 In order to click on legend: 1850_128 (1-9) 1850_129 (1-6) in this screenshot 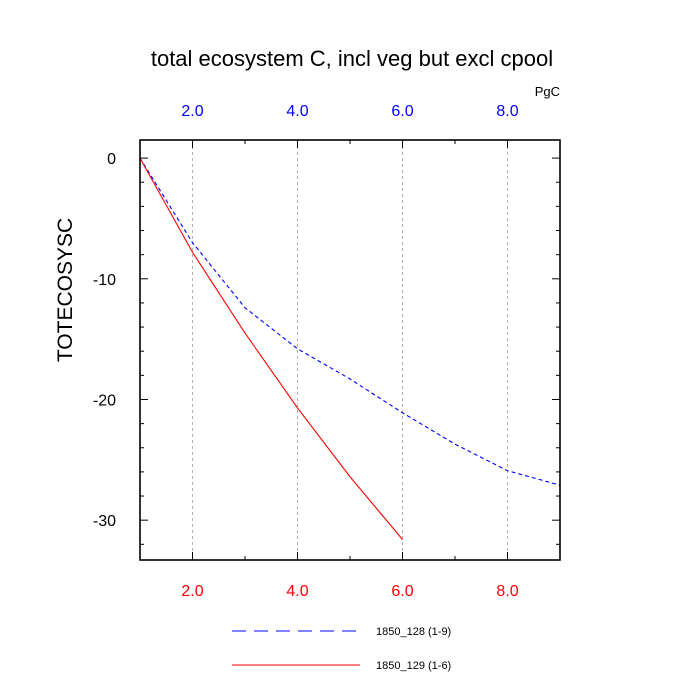, I will do `click(341, 649)`.